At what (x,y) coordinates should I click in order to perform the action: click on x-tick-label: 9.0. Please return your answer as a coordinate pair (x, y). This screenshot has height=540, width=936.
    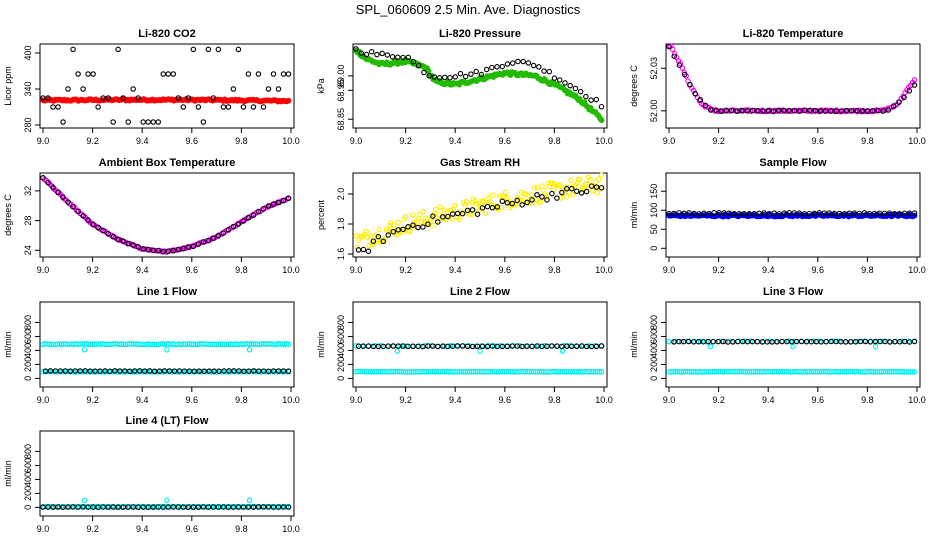
    Looking at the image, I should click on (43, 529).